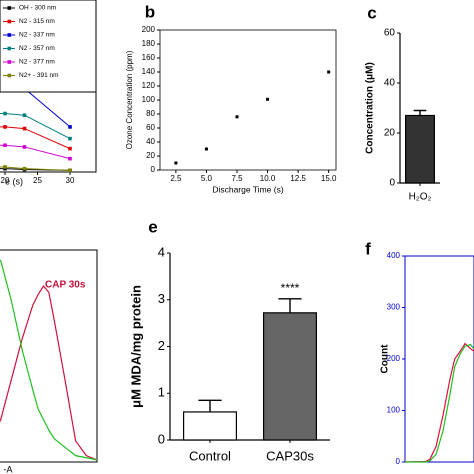 This screenshot has width=474, height=474. Describe the element at coordinates (385, 359) in the screenshot. I see `y-axis-label: Count` at that location.